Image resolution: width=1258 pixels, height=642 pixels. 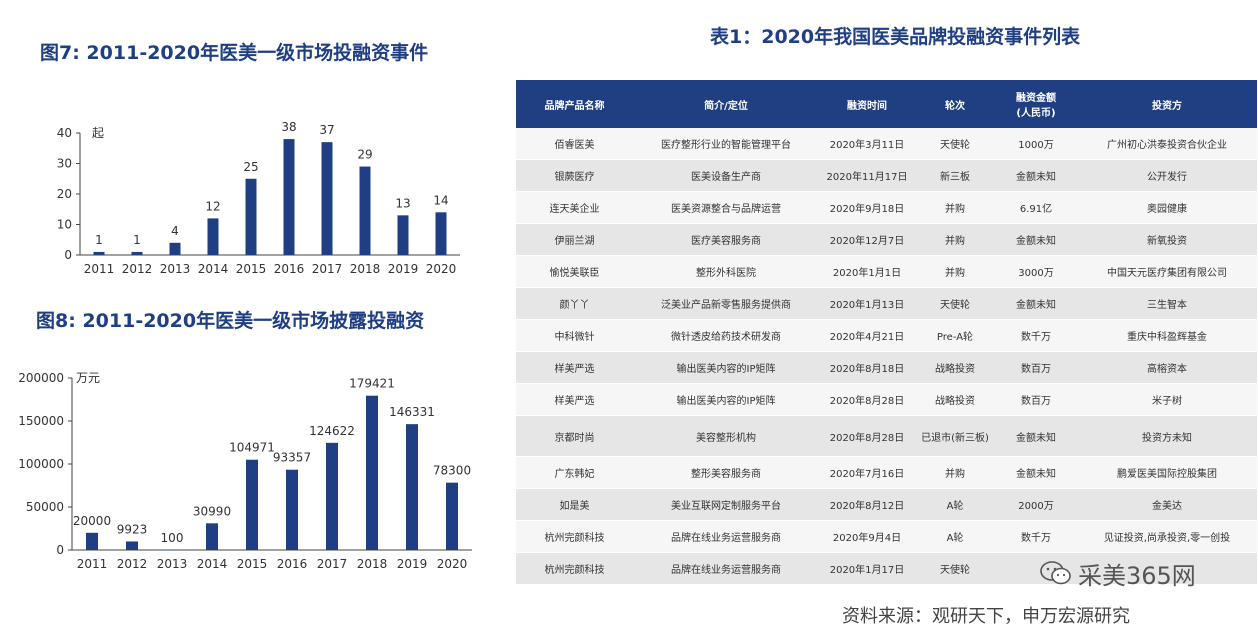 I want to click on table-cell: 2020年1月1日, so click(x=867, y=271).